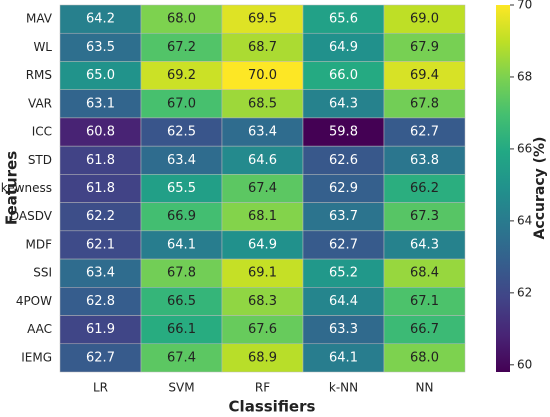 This screenshot has width=550, height=417. What do you see at coordinates (272, 407) in the screenshot?
I see `x-axis-label: Classifiers` at bounding box center [272, 407].